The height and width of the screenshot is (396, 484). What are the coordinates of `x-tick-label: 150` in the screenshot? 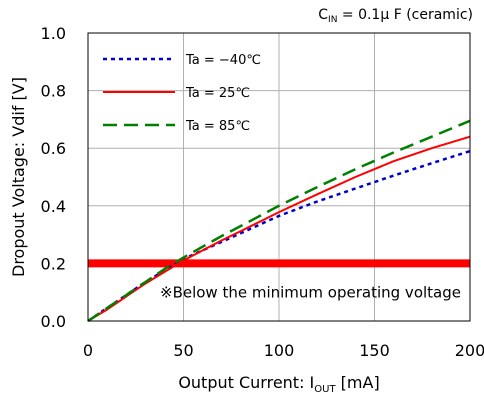 It's located at (374, 350).